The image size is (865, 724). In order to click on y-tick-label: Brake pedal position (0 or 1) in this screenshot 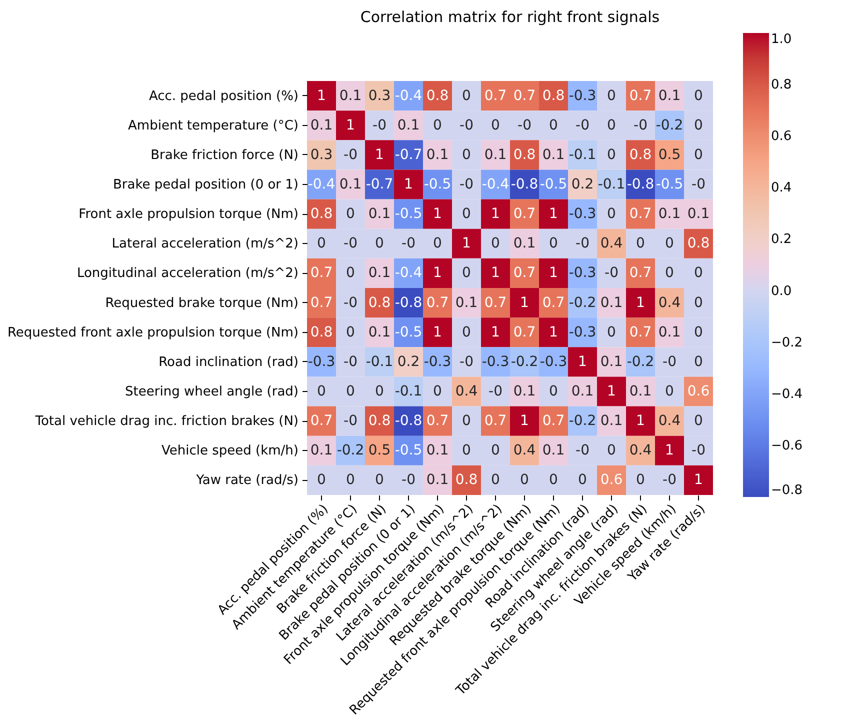, I will do `click(205, 185)`.